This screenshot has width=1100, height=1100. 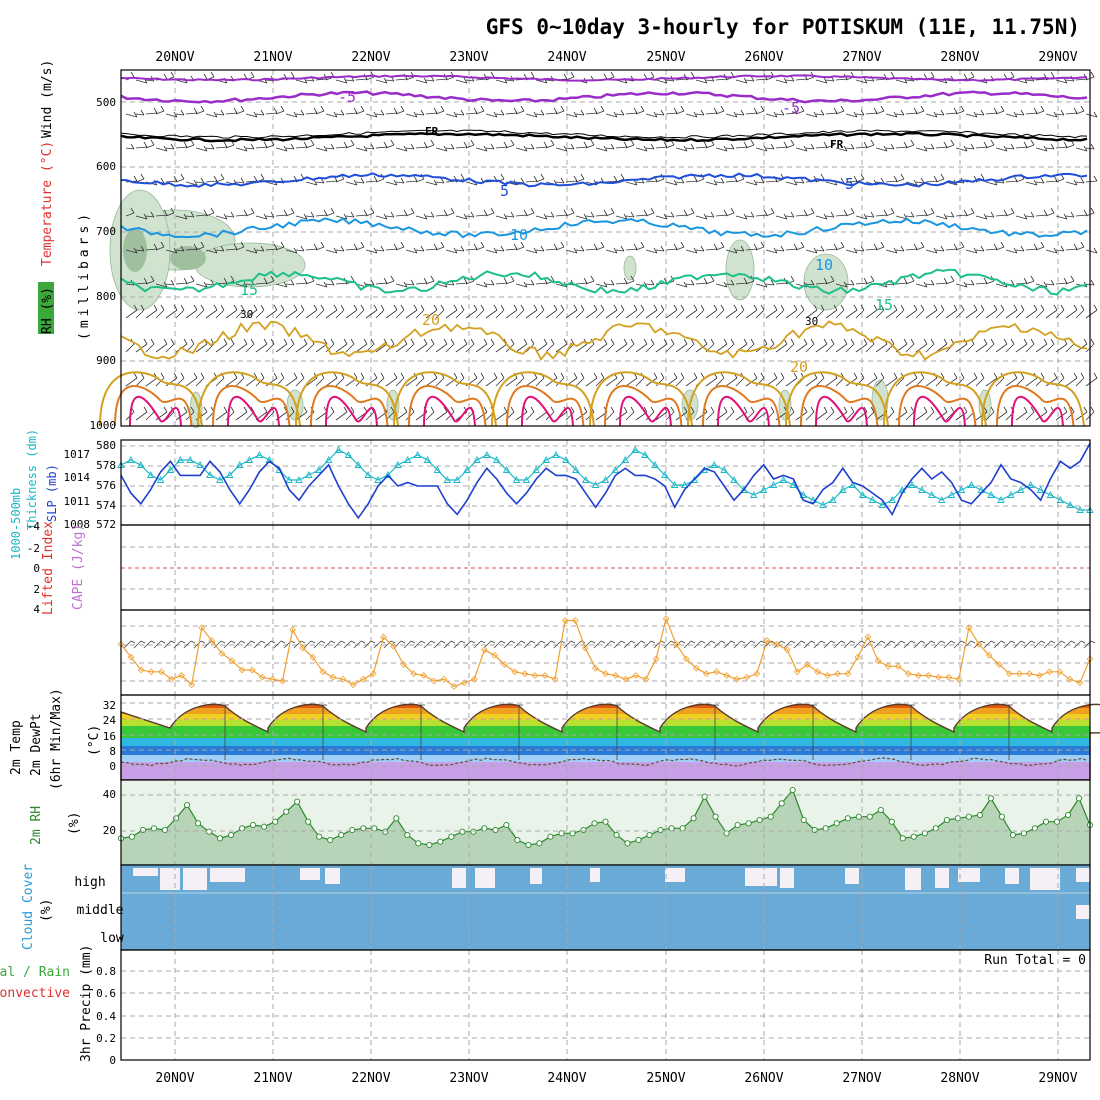 I want to click on cloud-gap, so click(x=332, y=876).